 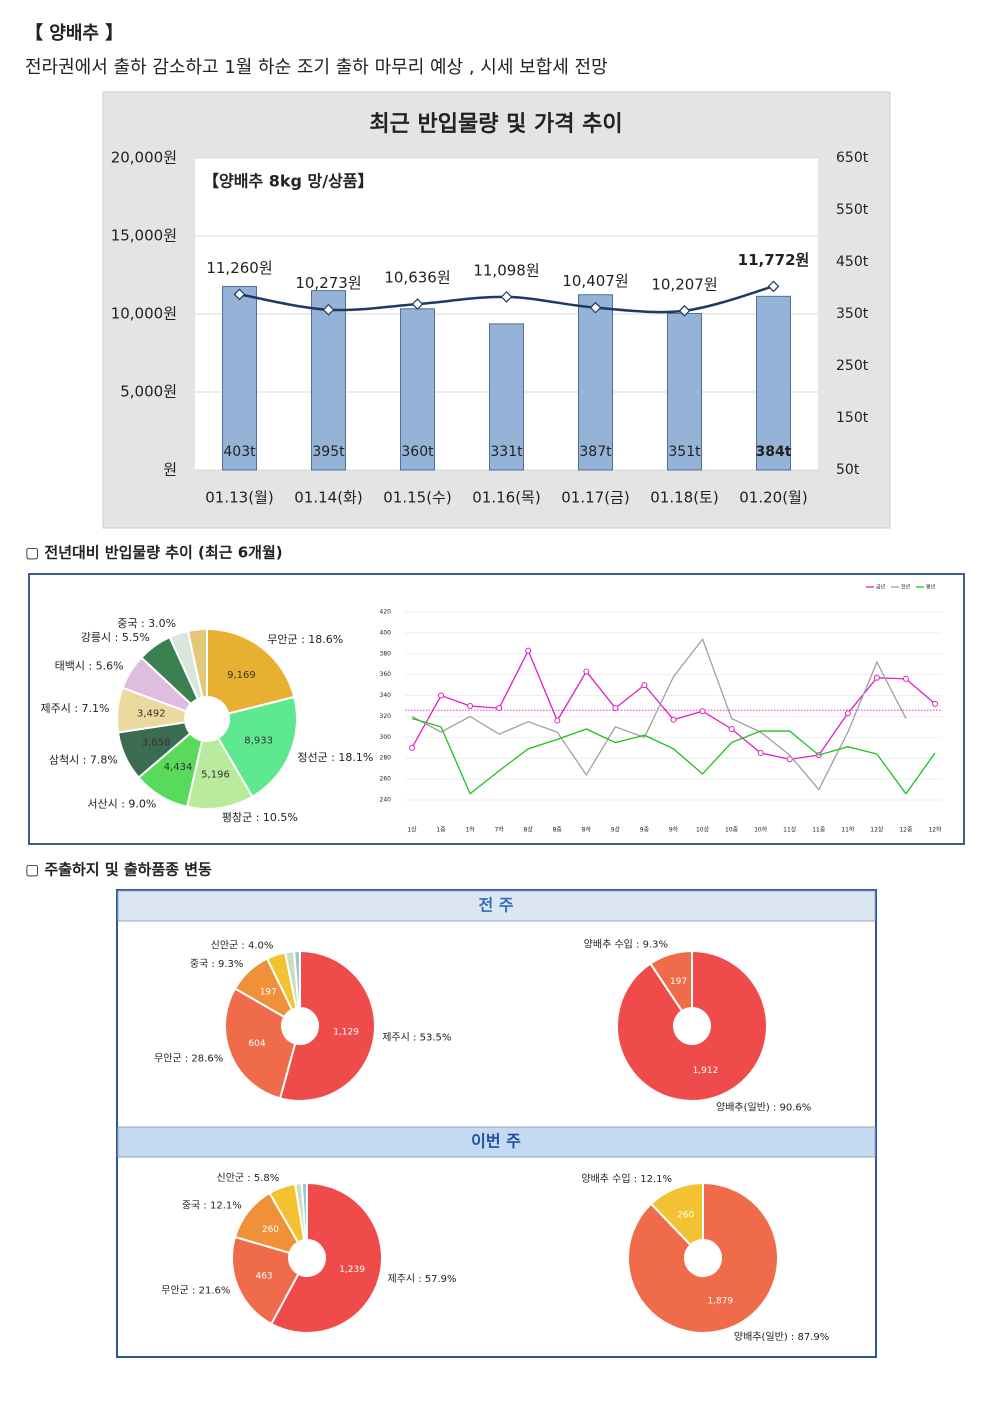 I want to click on y2-tick-label: 550t, so click(x=852, y=210).